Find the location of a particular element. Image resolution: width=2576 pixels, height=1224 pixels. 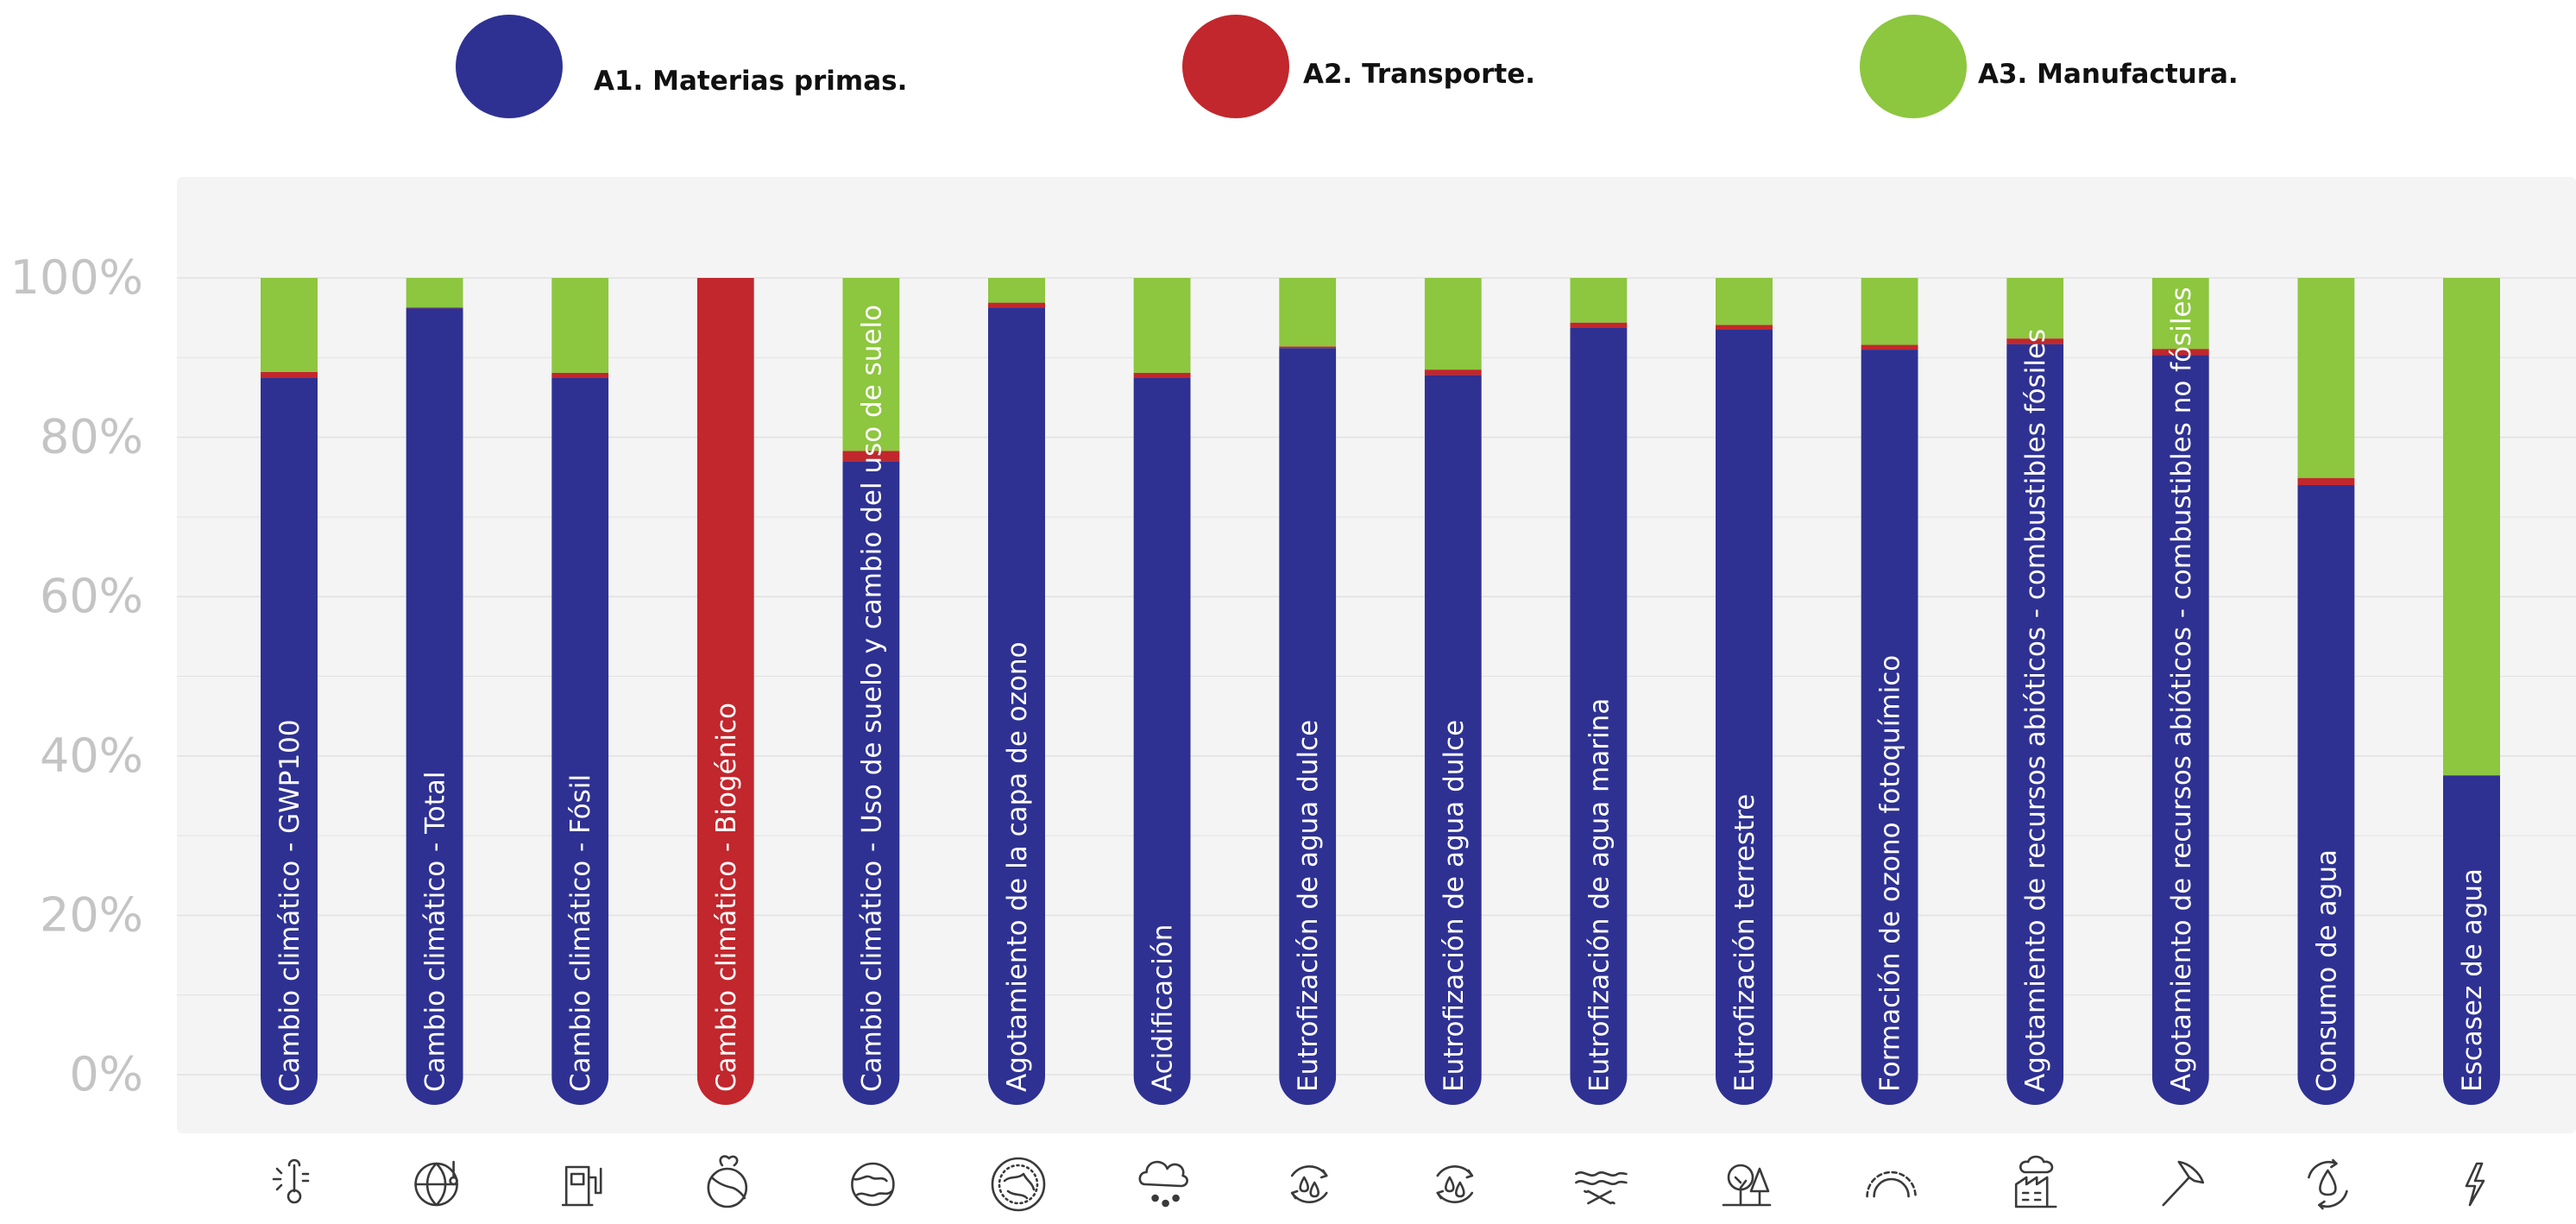

bar-group: Formación de ozono fotoquímico is located at coordinates (1890, 691).